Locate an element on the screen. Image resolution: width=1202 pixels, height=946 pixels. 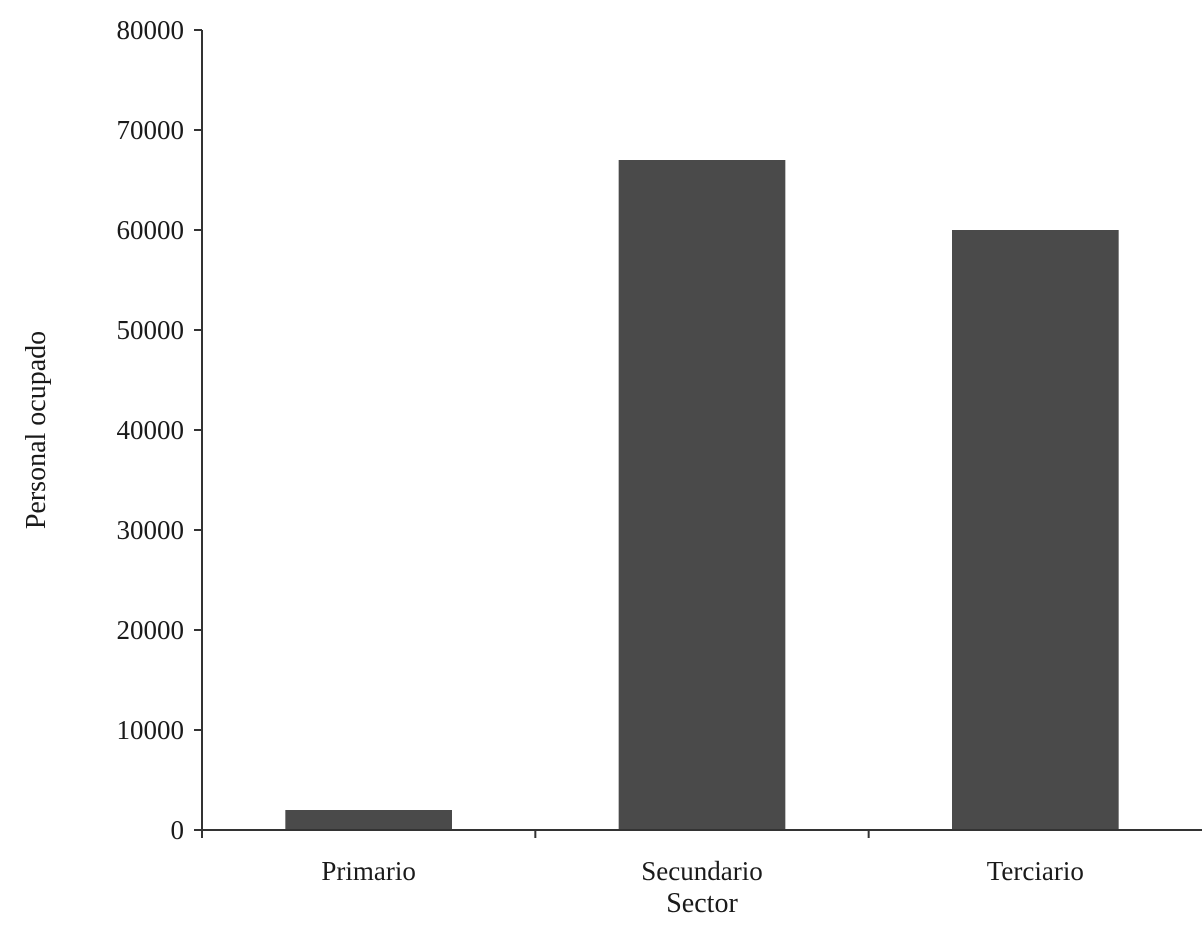
bar-primario is located at coordinates (368, 820).